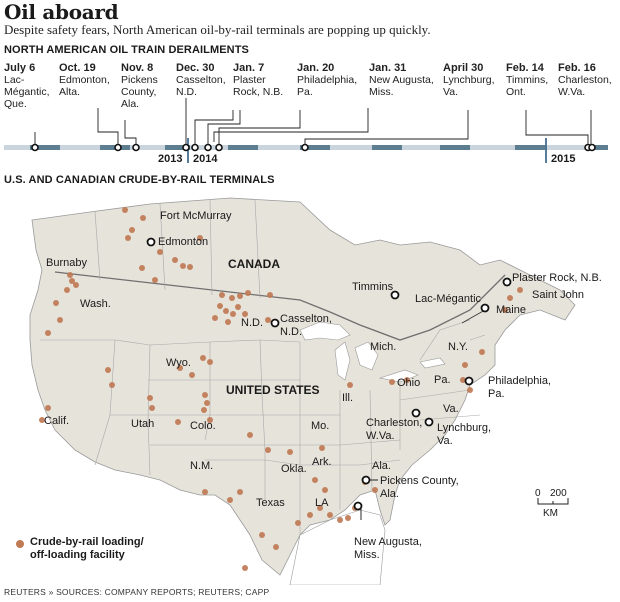 This screenshot has width=620, height=602. What do you see at coordinates (464, 434) in the screenshot?
I see `label-lynchburg: Lynchburg, Va.` at bounding box center [464, 434].